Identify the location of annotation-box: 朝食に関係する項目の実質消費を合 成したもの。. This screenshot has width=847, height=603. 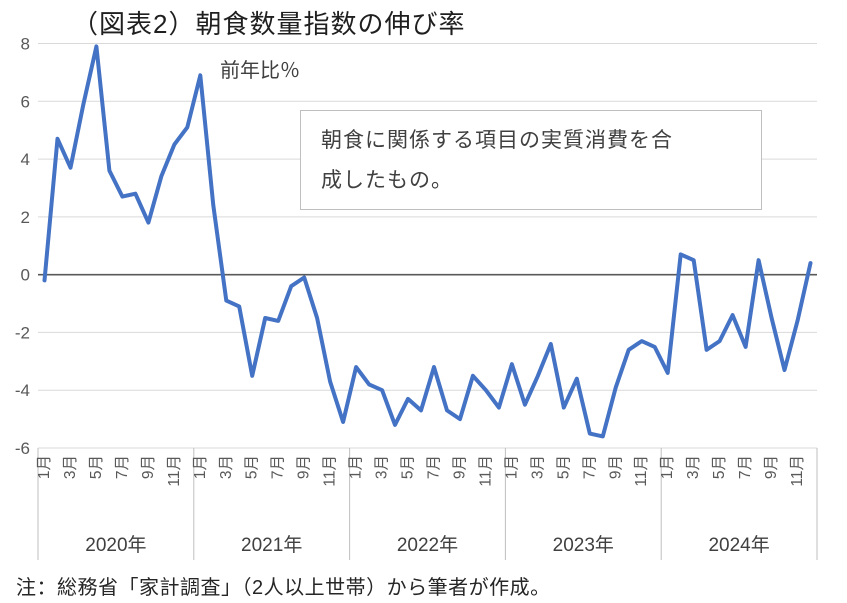
(531, 160).